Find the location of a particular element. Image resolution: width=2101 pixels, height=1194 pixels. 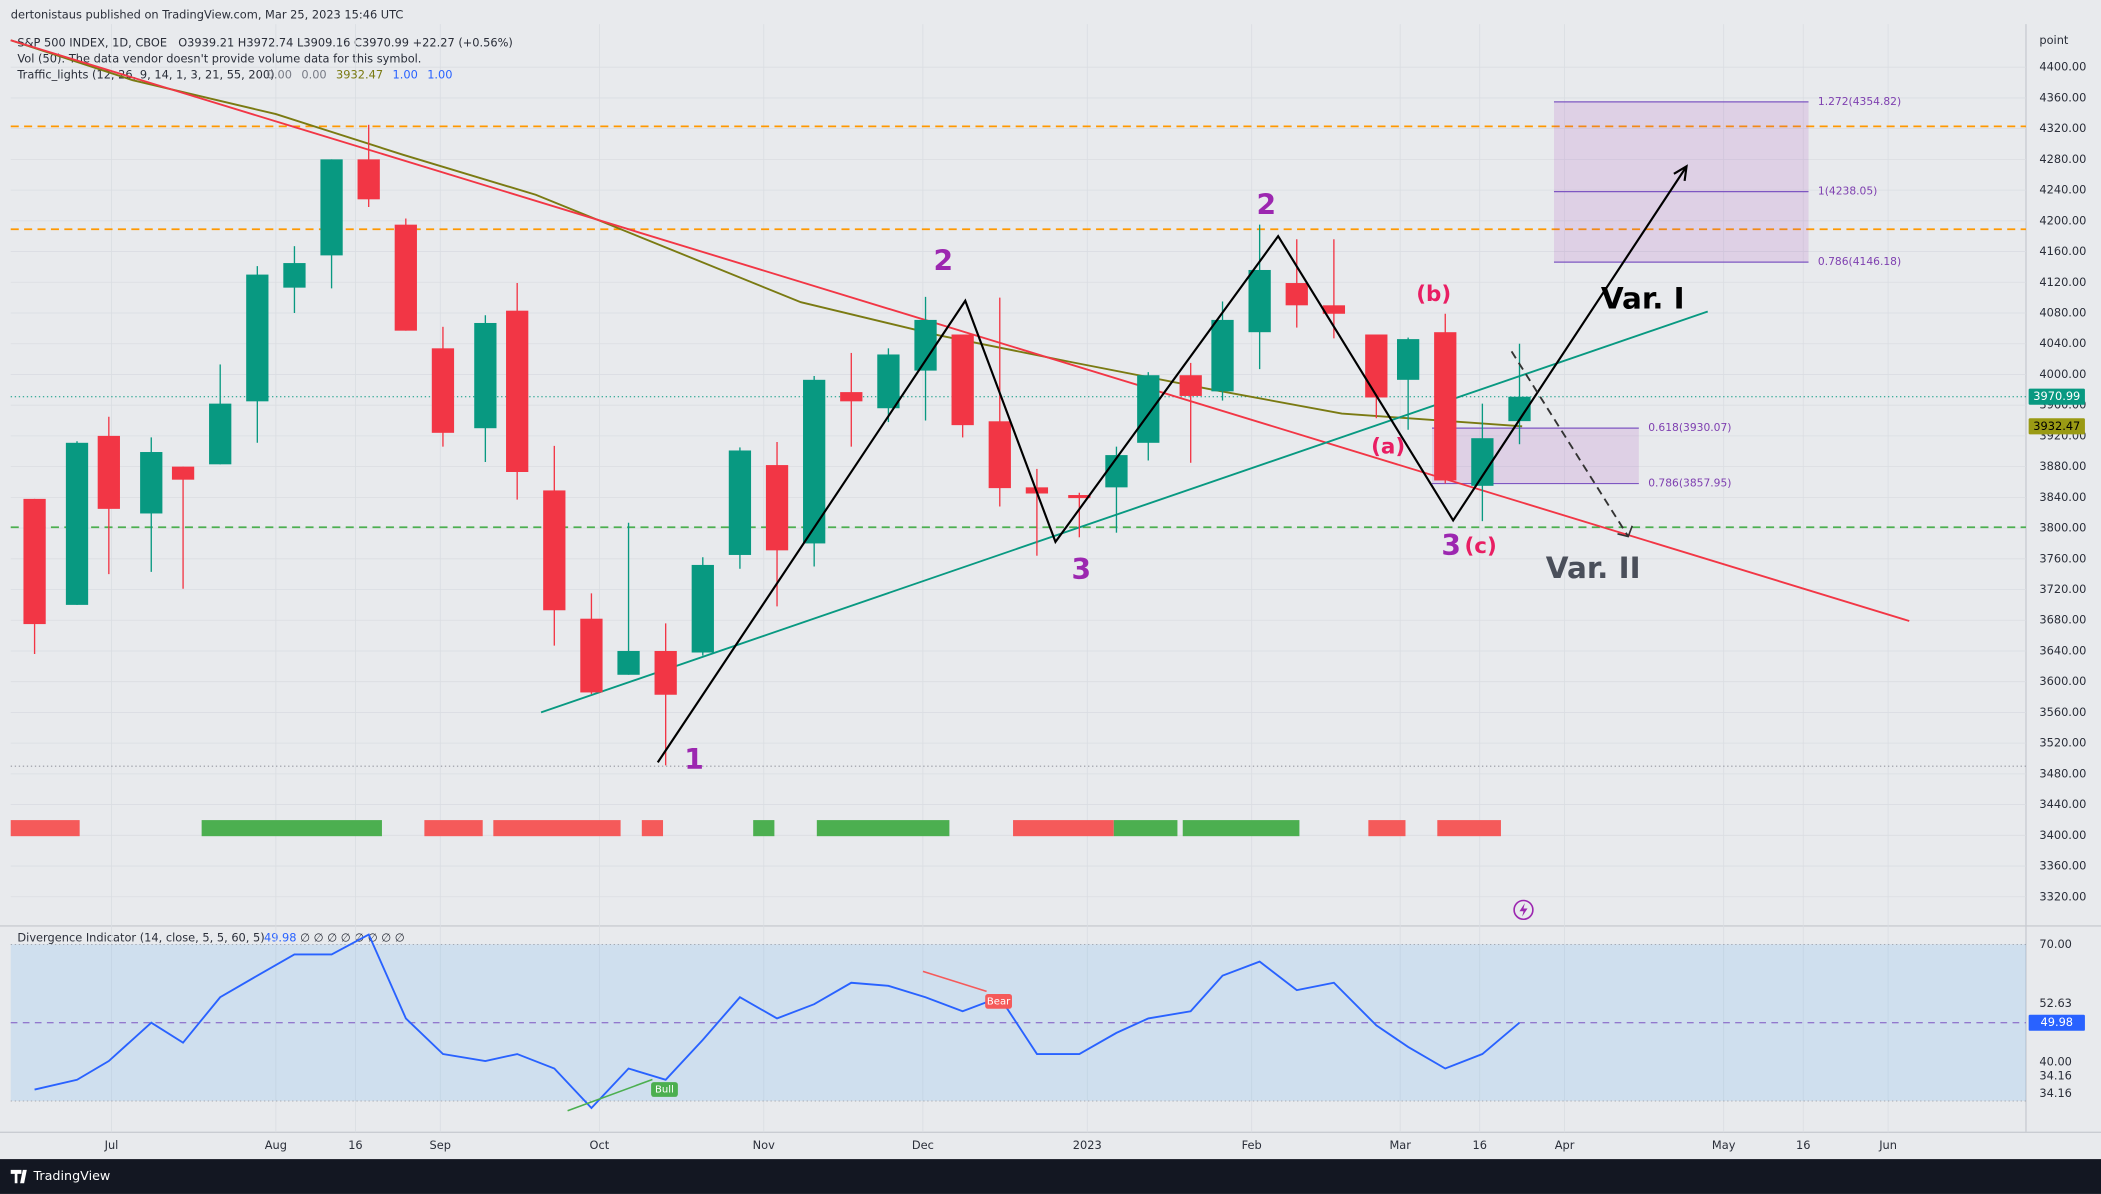

last-price-label: 3970.99 is located at coordinates (2056, 396).